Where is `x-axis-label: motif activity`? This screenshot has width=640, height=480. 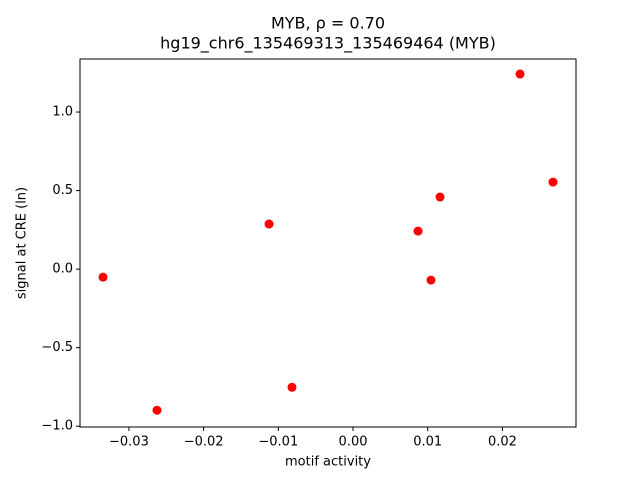
x-axis-label: motif activity is located at coordinates (328, 462).